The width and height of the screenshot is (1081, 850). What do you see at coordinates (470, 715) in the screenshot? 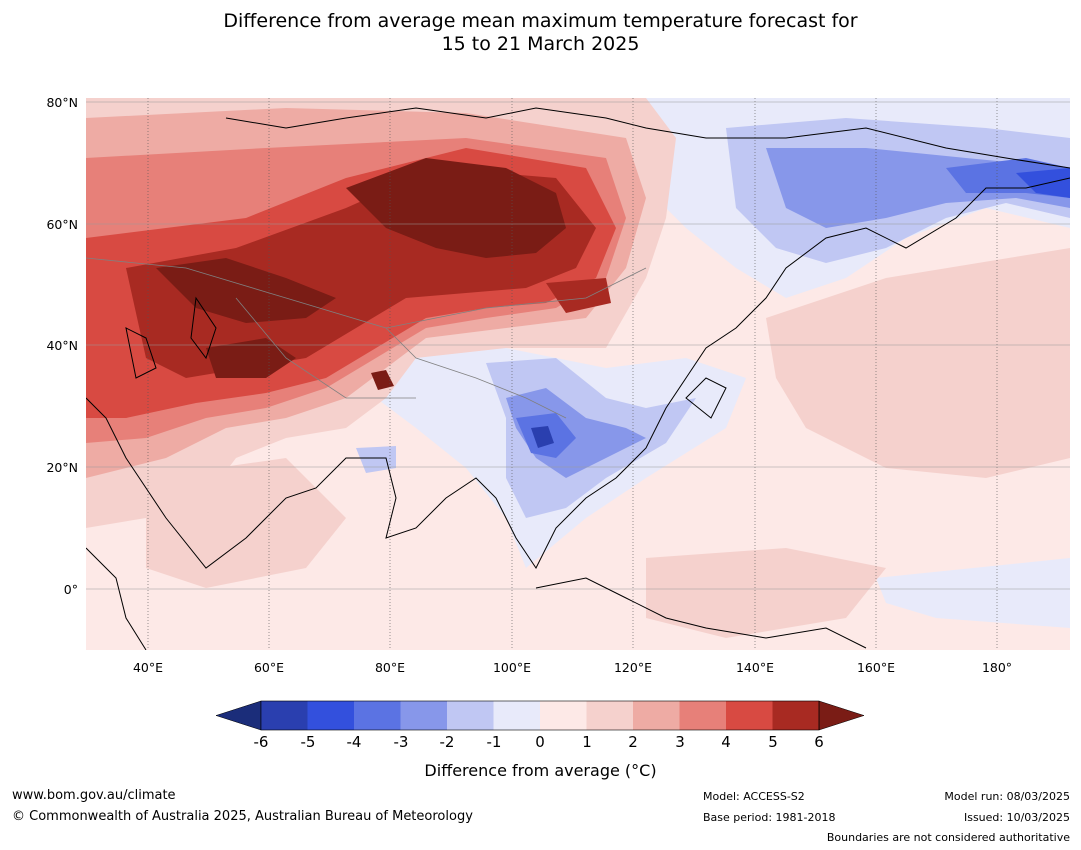
I see `colorbar-bin-m2-m1` at bounding box center [470, 715].